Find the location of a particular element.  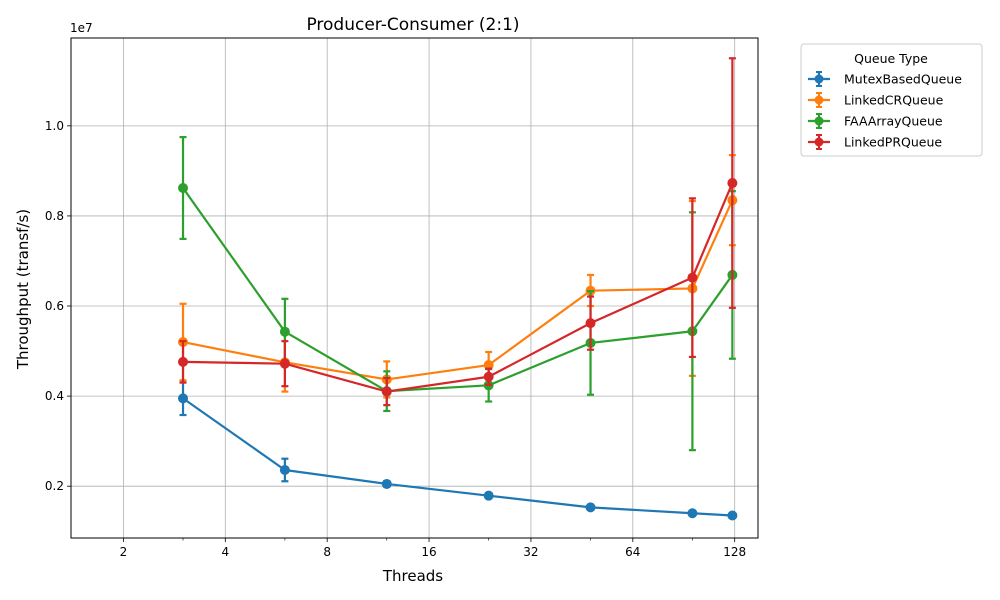

x-tick-label: 2 is located at coordinates (124, 552).